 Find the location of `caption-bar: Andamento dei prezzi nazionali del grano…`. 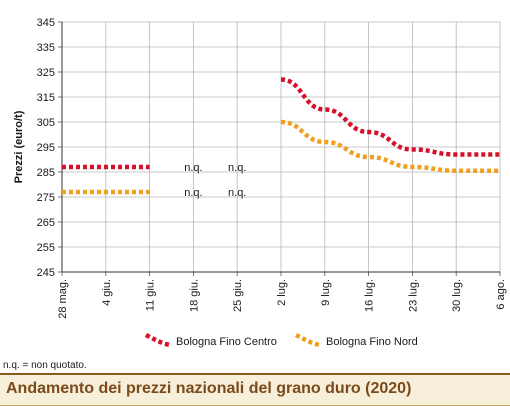

caption-bar: Andamento dei prezzi nazionali del grano… is located at coordinates (255, 389).